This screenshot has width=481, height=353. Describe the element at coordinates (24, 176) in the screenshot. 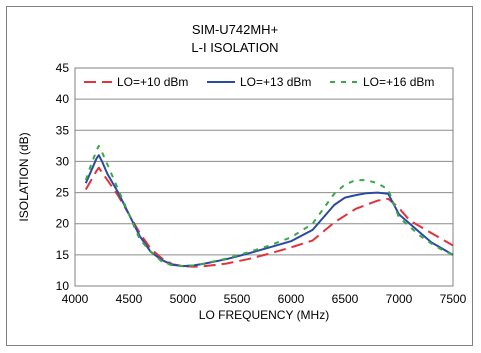

I see `y-axis-label: ISOLATION (dB)` at that location.